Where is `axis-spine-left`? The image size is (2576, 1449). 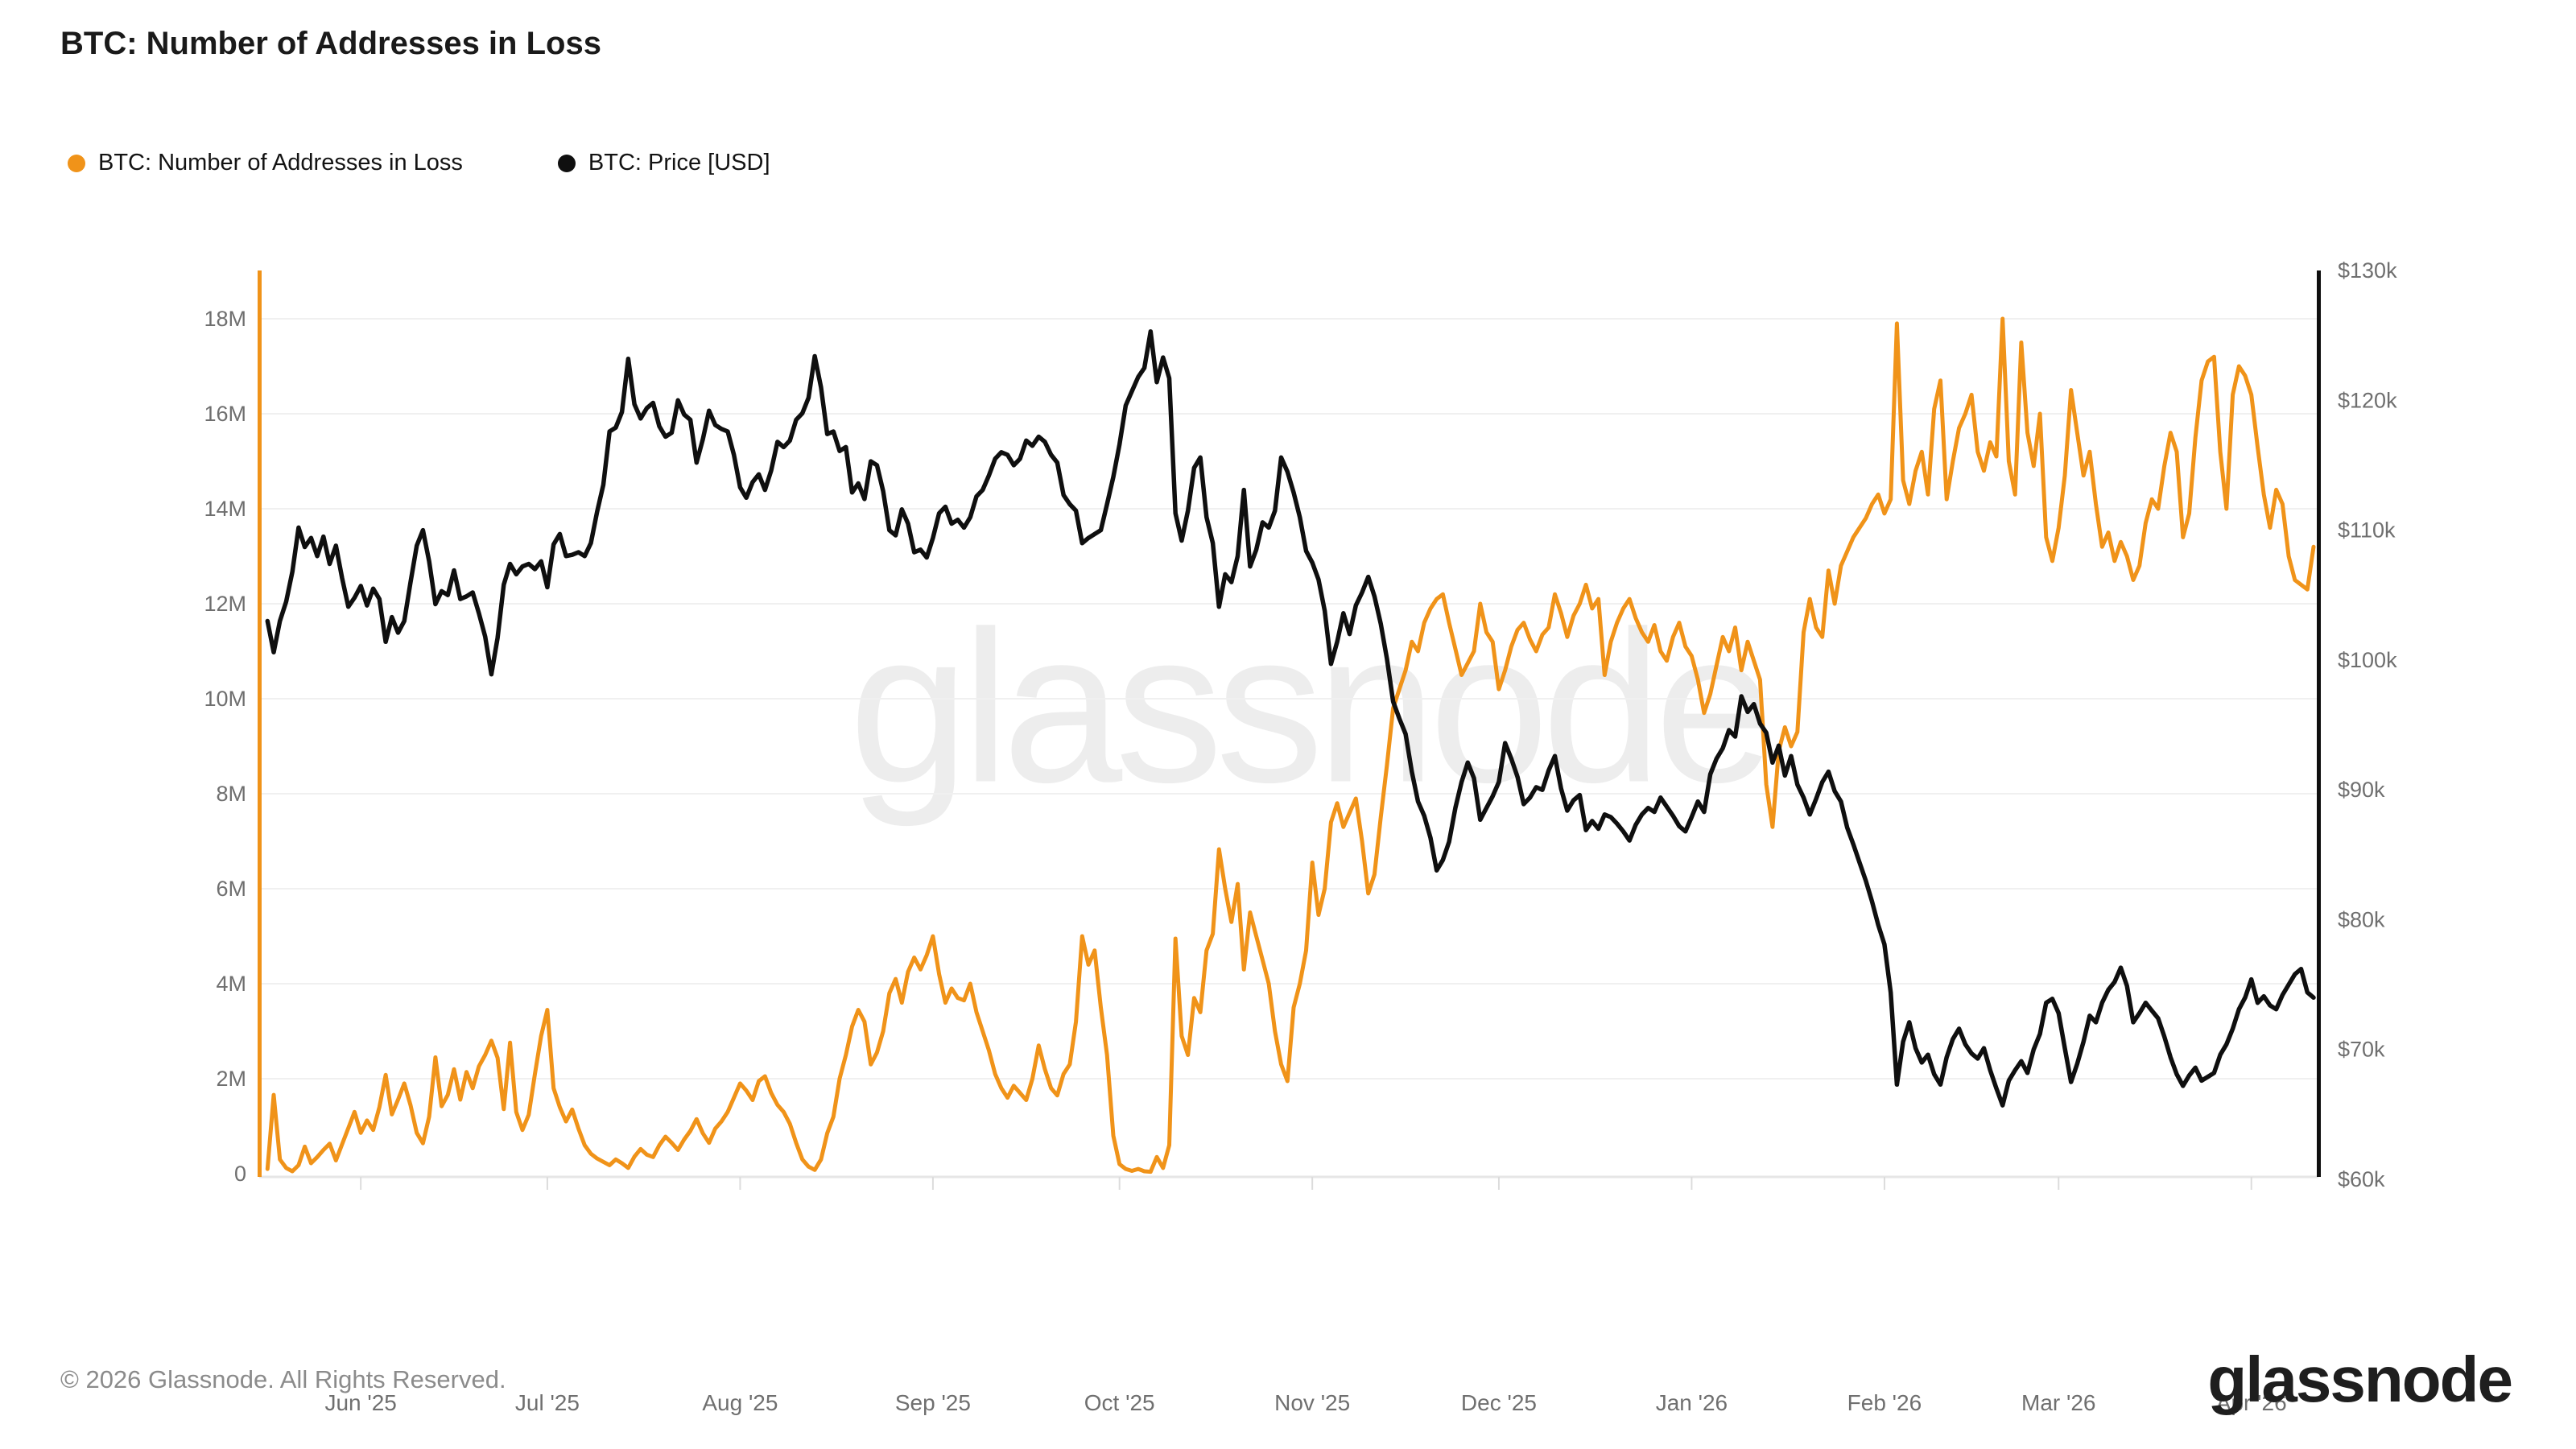
axis-spine-left is located at coordinates (260, 723).